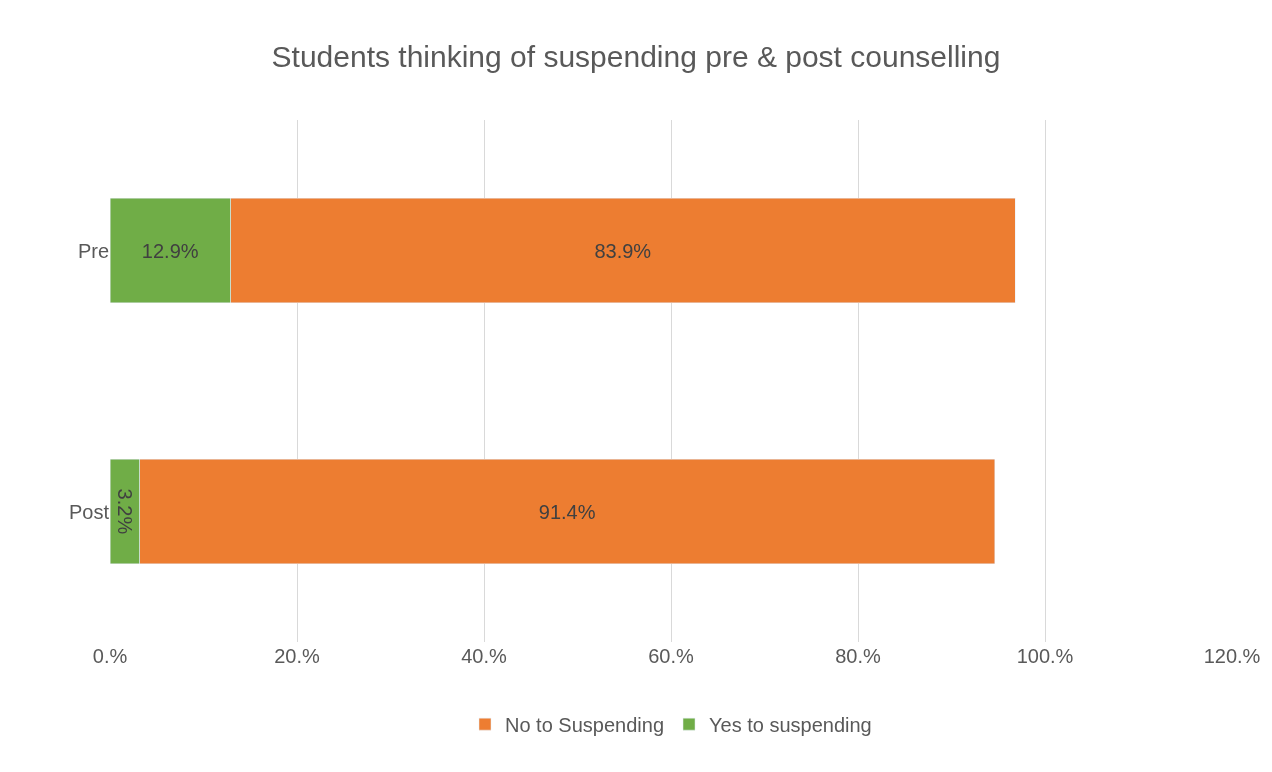 Image resolution: width=1272 pixels, height=772 pixels. Describe the element at coordinates (297, 656) in the screenshot. I see `x-tick-label: 20.%` at that location.